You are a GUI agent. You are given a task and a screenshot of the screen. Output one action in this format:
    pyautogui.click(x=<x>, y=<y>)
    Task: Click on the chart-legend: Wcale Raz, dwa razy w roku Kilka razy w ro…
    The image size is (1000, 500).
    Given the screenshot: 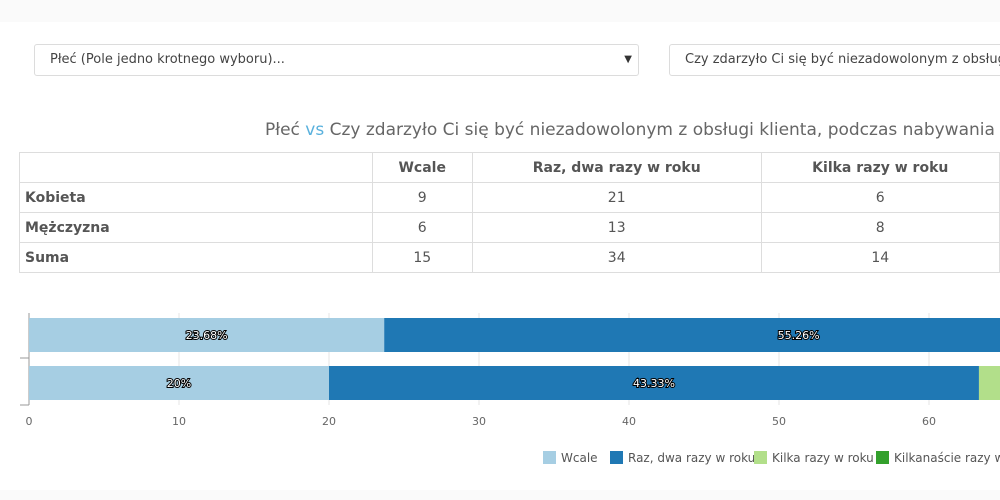 What is the action you would take?
    pyautogui.click(x=500, y=459)
    